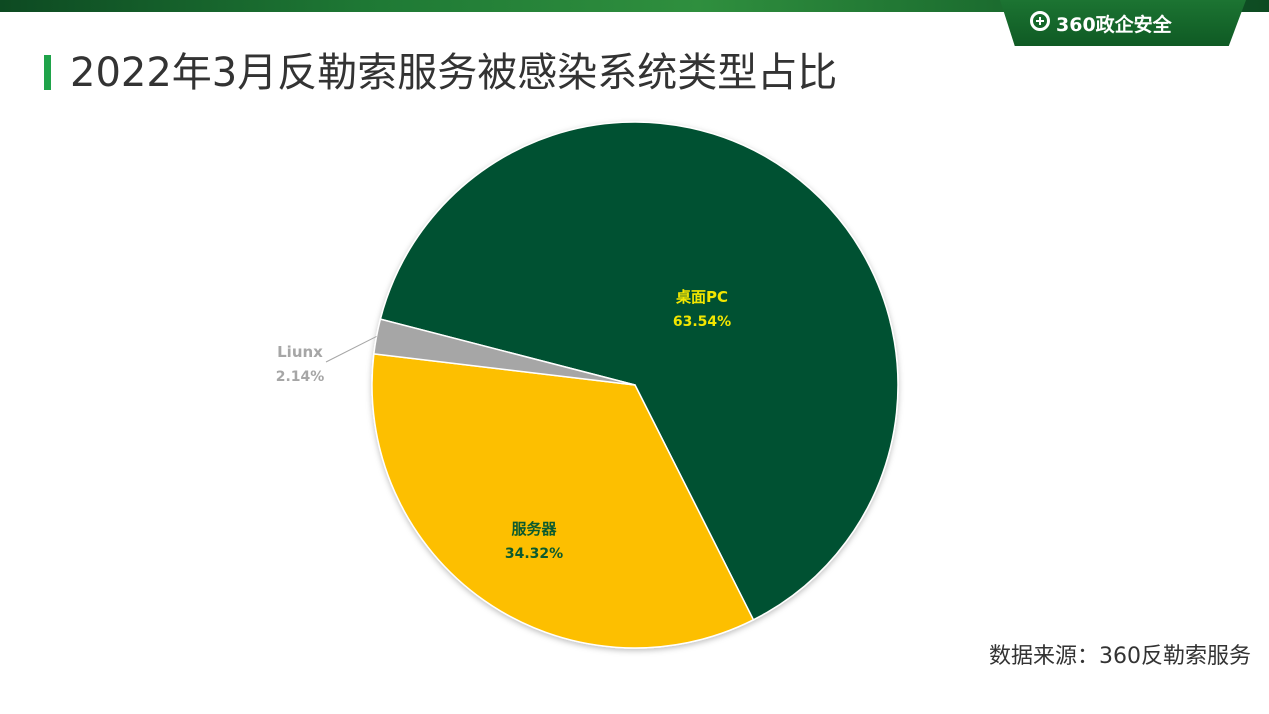 The width and height of the screenshot is (1269, 714). Describe the element at coordinates (1040, 21) in the screenshot. I see `plus-circle-icon` at that location.